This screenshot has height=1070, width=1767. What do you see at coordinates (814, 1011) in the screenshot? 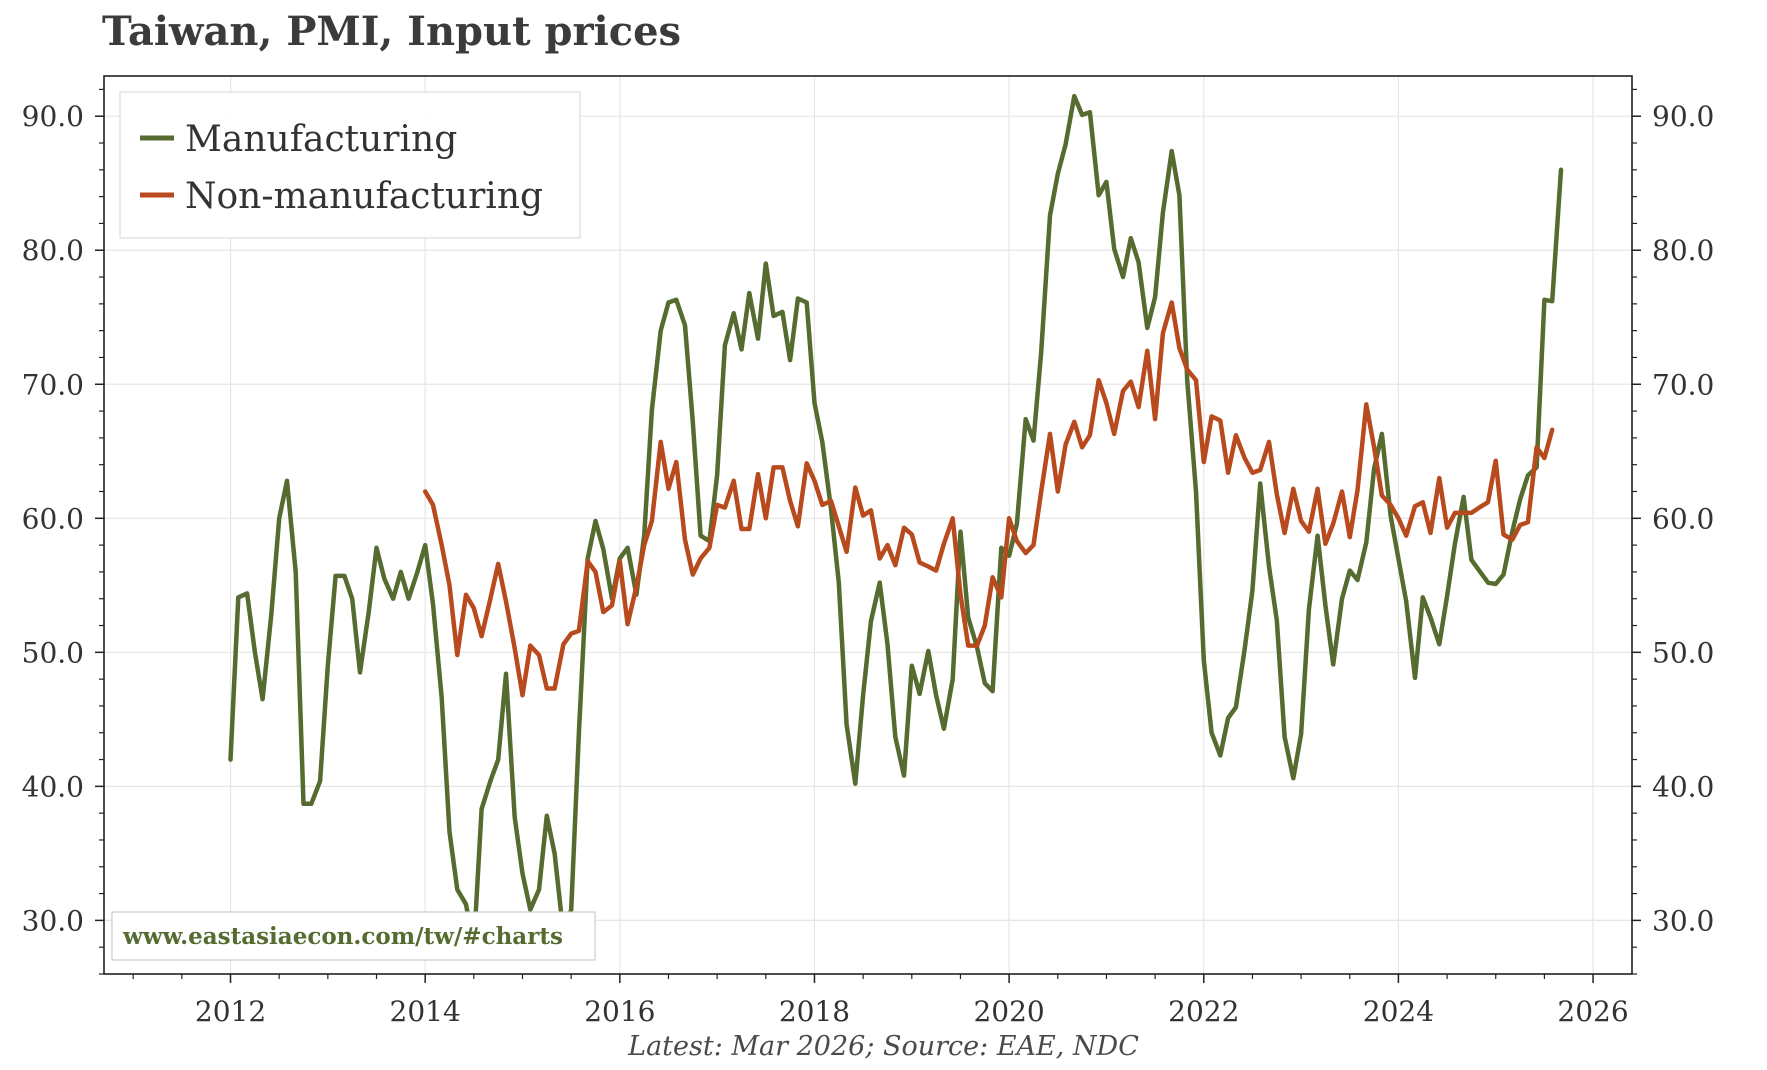
I see `x-tick-label: 2018` at bounding box center [814, 1011].